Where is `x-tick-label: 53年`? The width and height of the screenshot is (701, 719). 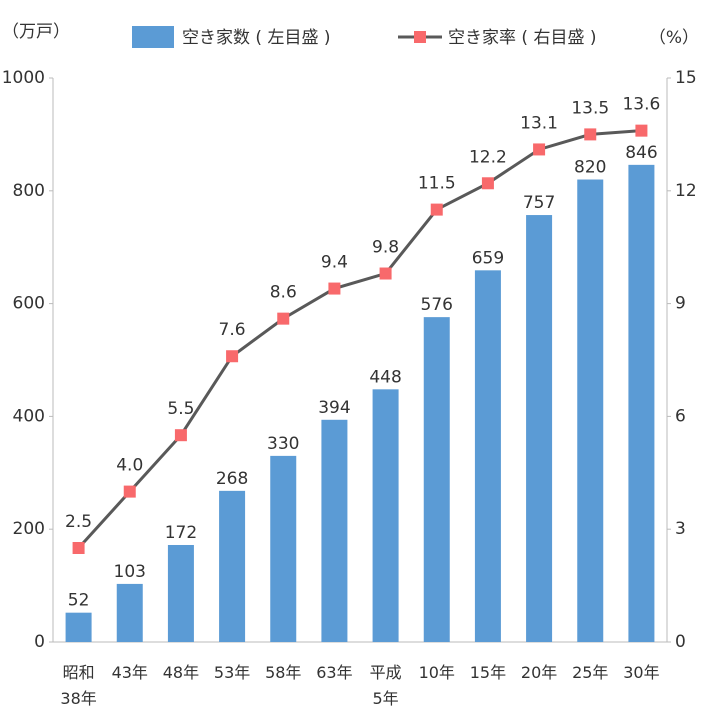 x-tick-label: 53年 is located at coordinates (232, 672).